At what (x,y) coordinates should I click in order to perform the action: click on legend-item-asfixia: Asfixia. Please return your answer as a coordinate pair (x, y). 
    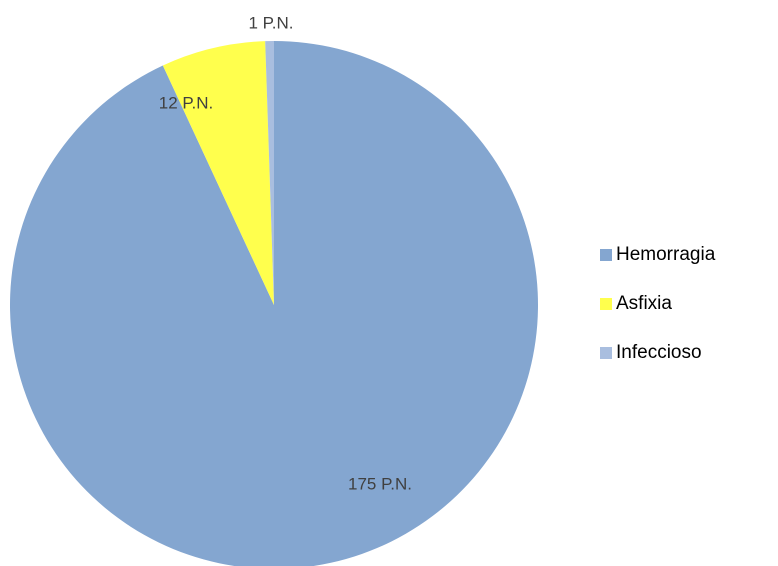
    Looking at the image, I should click on (689, 304).